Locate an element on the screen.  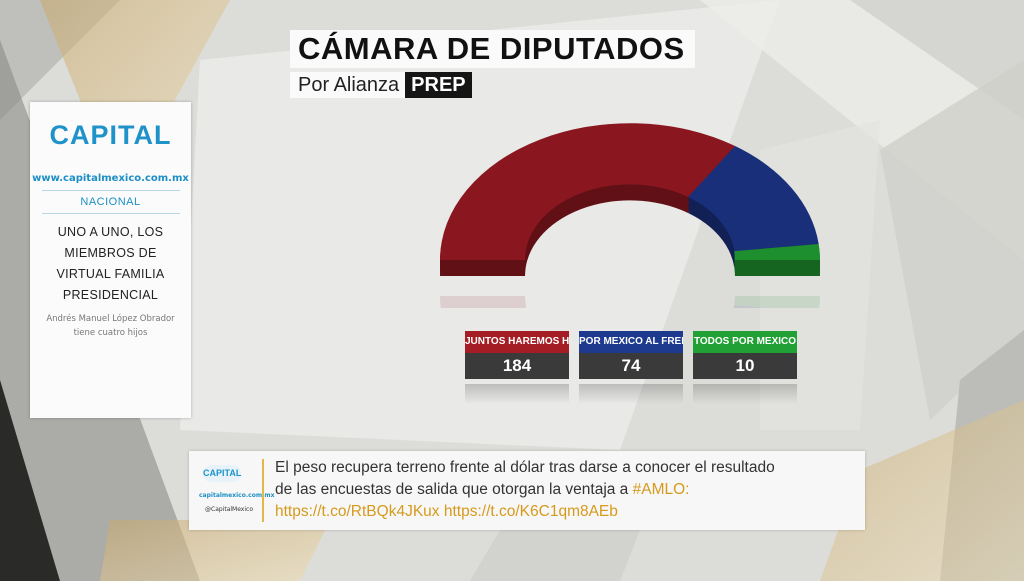
ticker-link: https://t.co/K6C1qm8AEb is located at coordinates (530, 511).